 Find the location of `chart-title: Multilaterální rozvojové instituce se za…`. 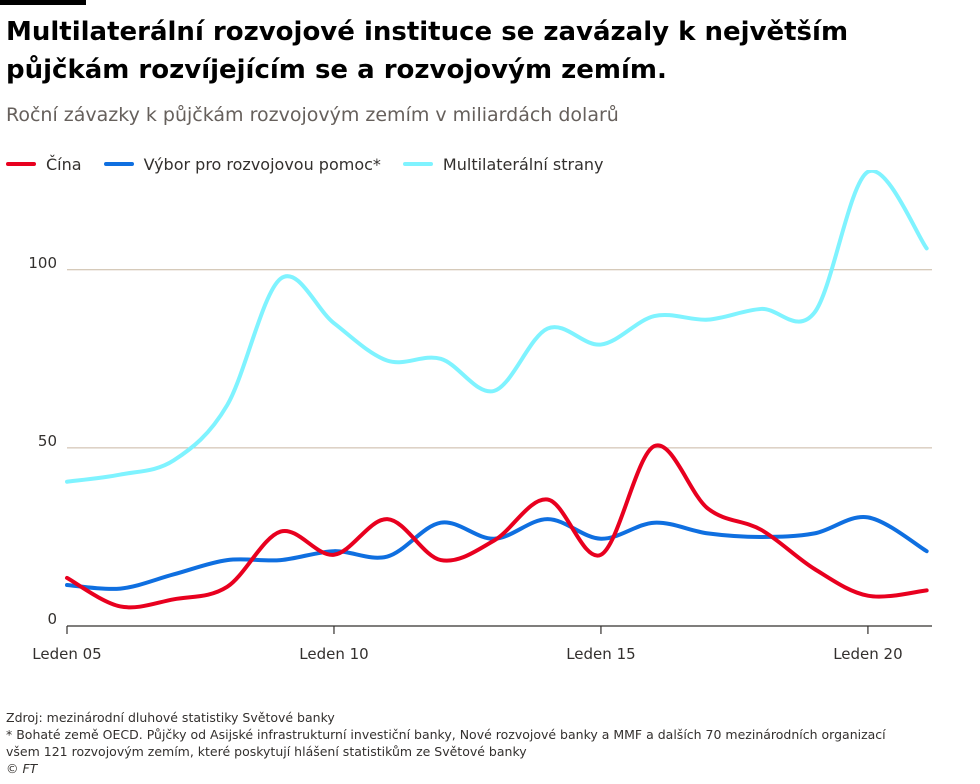

chart-title: Multilaterální rozvojové instituce se za… is located at coordinates (486, 51).